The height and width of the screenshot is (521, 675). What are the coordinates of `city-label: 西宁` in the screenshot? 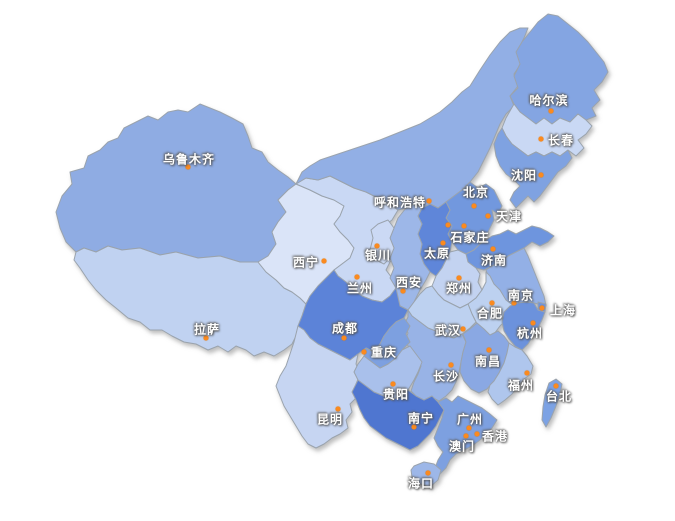 It's located at (306, 262).